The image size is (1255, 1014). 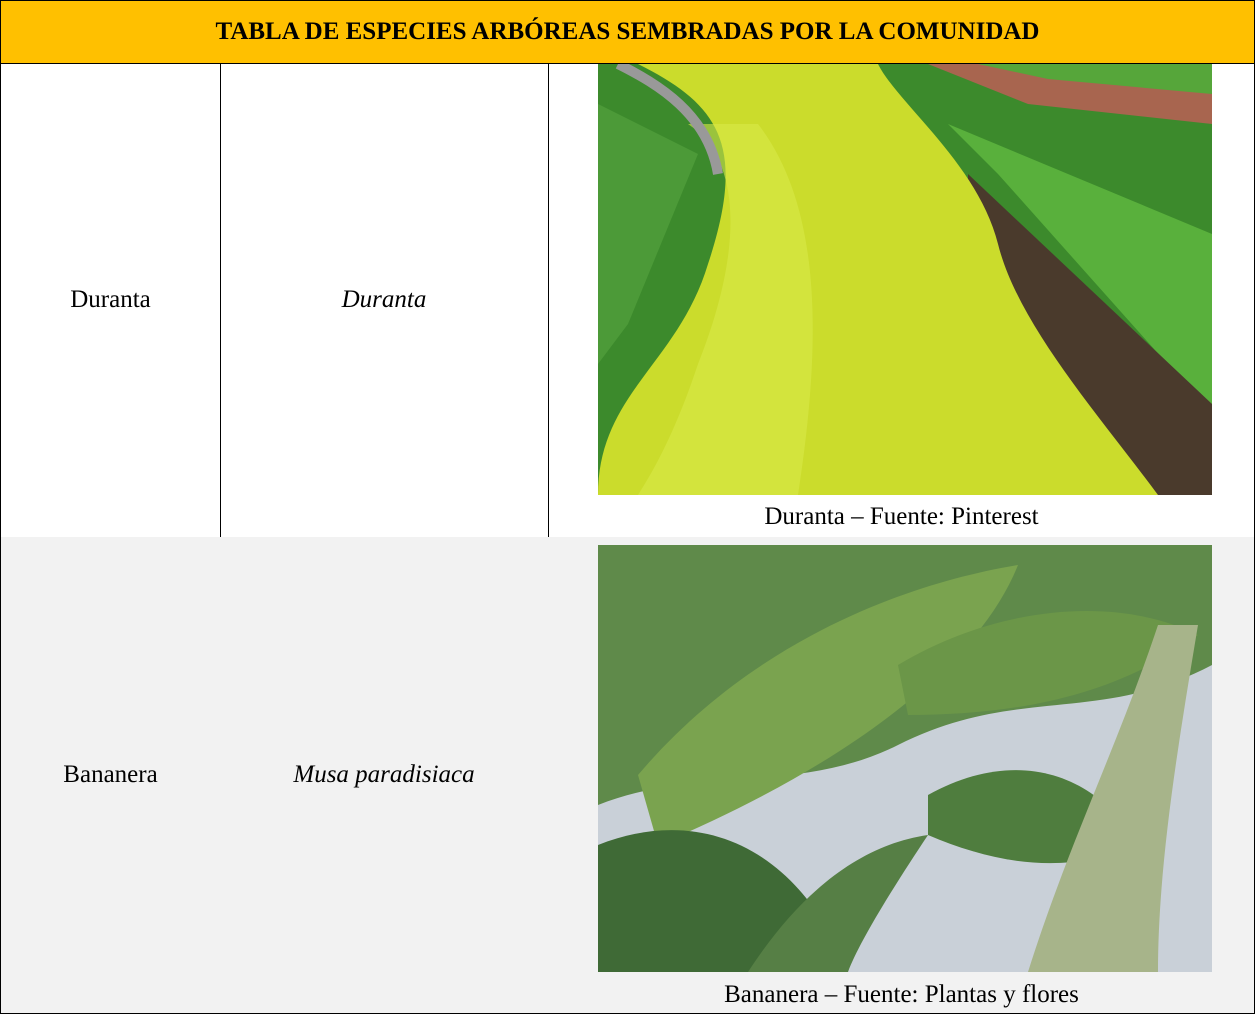 I want to click on common-name-cell: Duranta, so click(x=110, y=300).